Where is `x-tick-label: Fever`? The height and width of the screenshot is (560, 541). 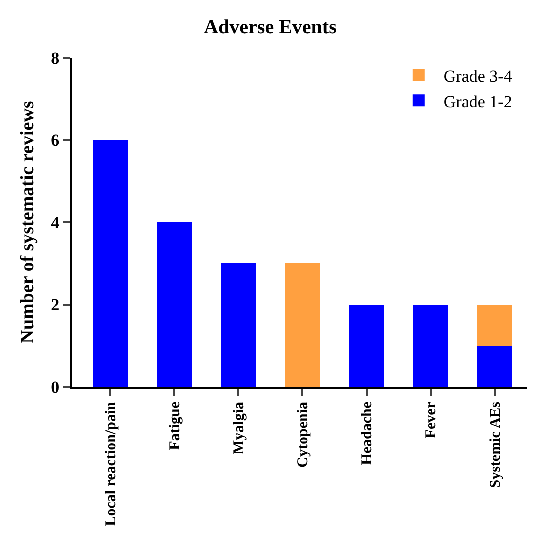 x-tick-label: Fever is located at coordinates (432, 420).